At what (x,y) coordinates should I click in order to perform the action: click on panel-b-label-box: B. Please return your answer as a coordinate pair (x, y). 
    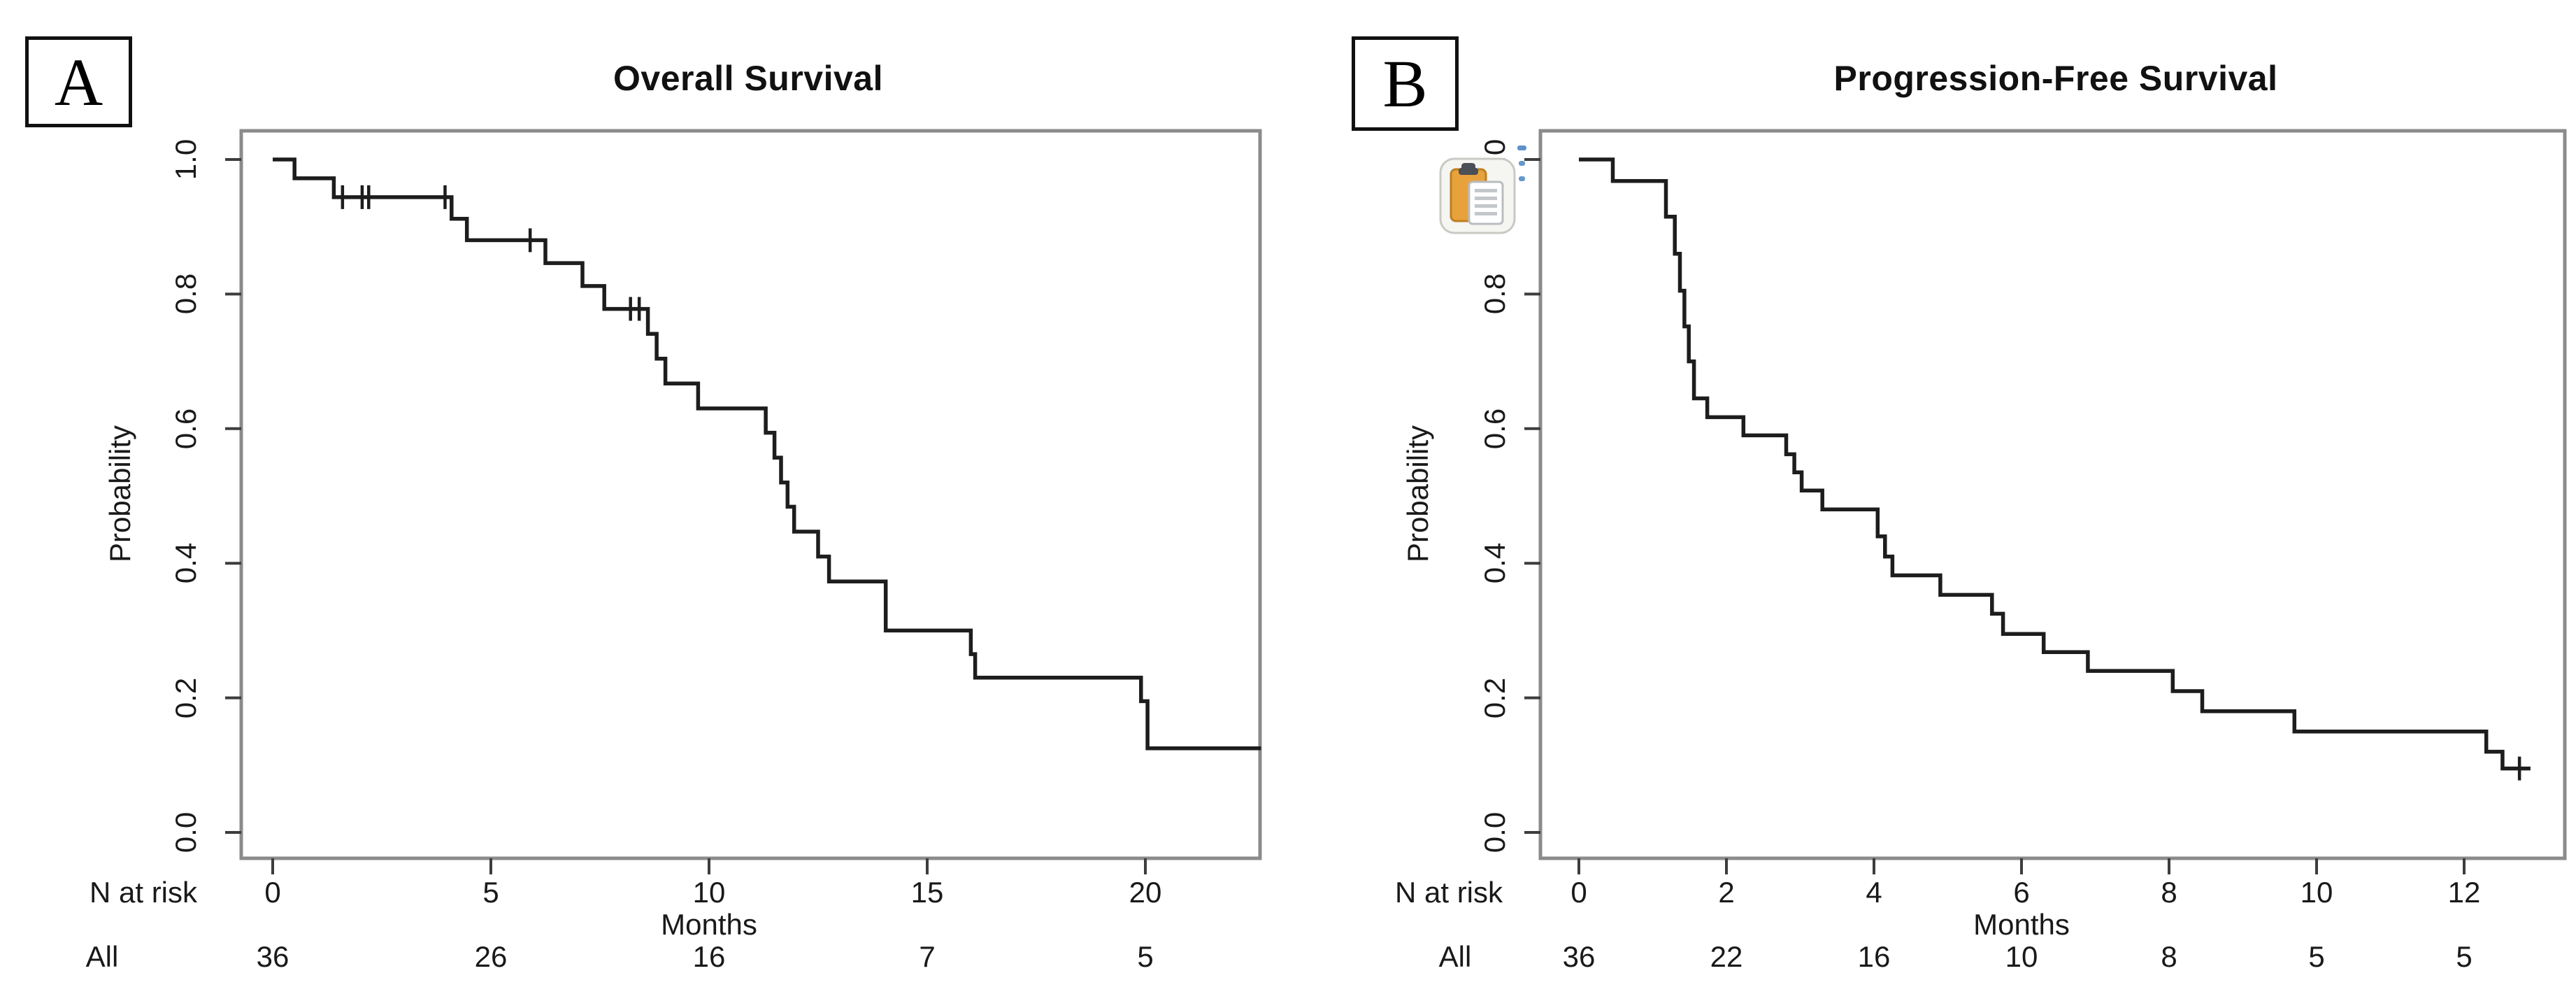
    Looking at the image, I should click on (1405, 84).